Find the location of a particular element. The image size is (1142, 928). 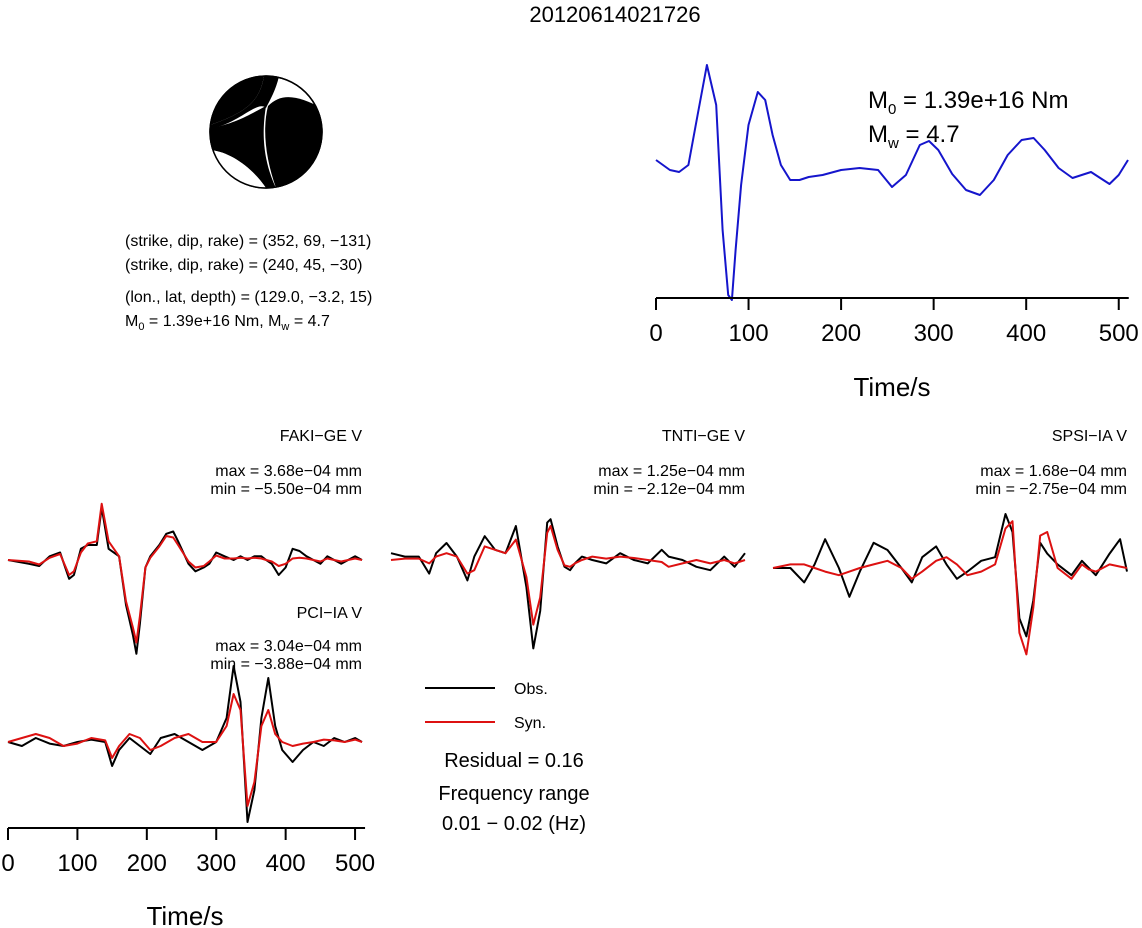

nodal-plane-1: (strike, dip, rake) = (352, 69, −131) is located at coordinates (248, 241).